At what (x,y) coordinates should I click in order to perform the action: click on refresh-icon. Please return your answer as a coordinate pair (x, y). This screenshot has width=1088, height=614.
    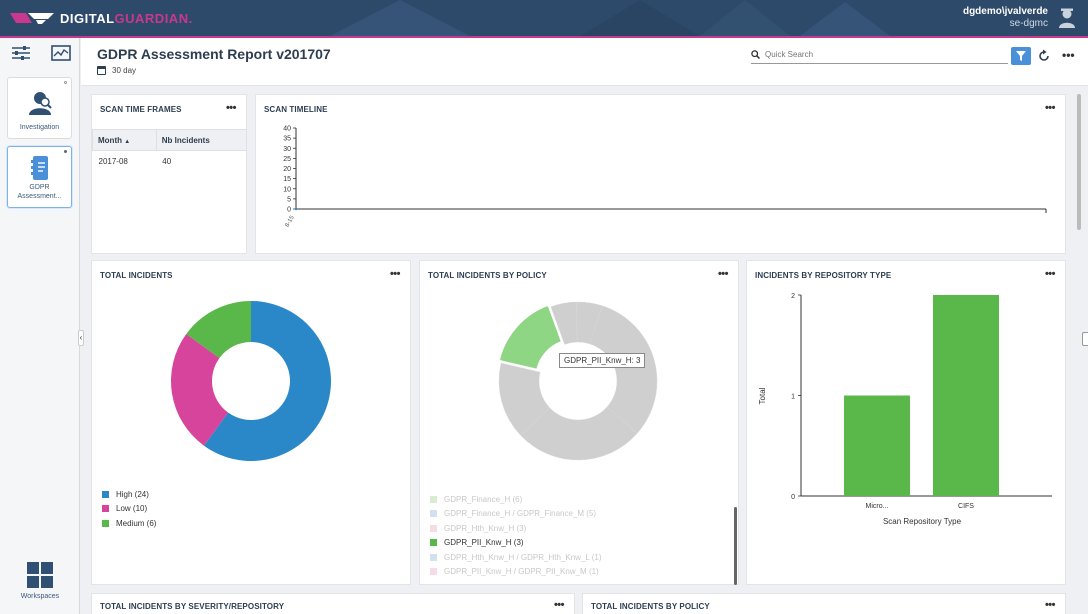
    Looking at the image, I should click on (1044, 56).